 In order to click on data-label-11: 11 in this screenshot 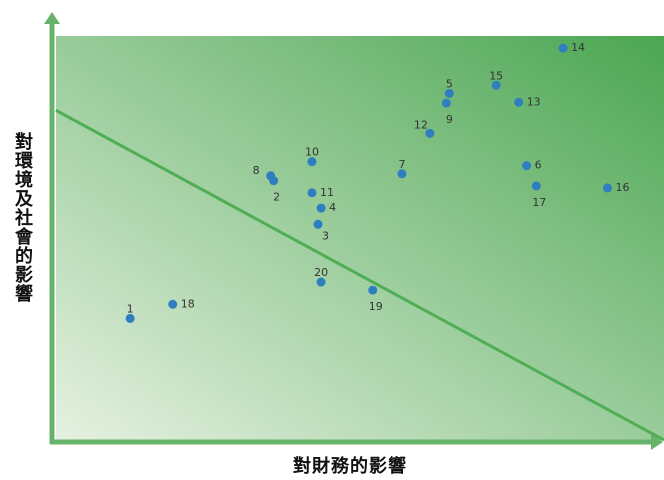, I will do `click(327, 192)`.